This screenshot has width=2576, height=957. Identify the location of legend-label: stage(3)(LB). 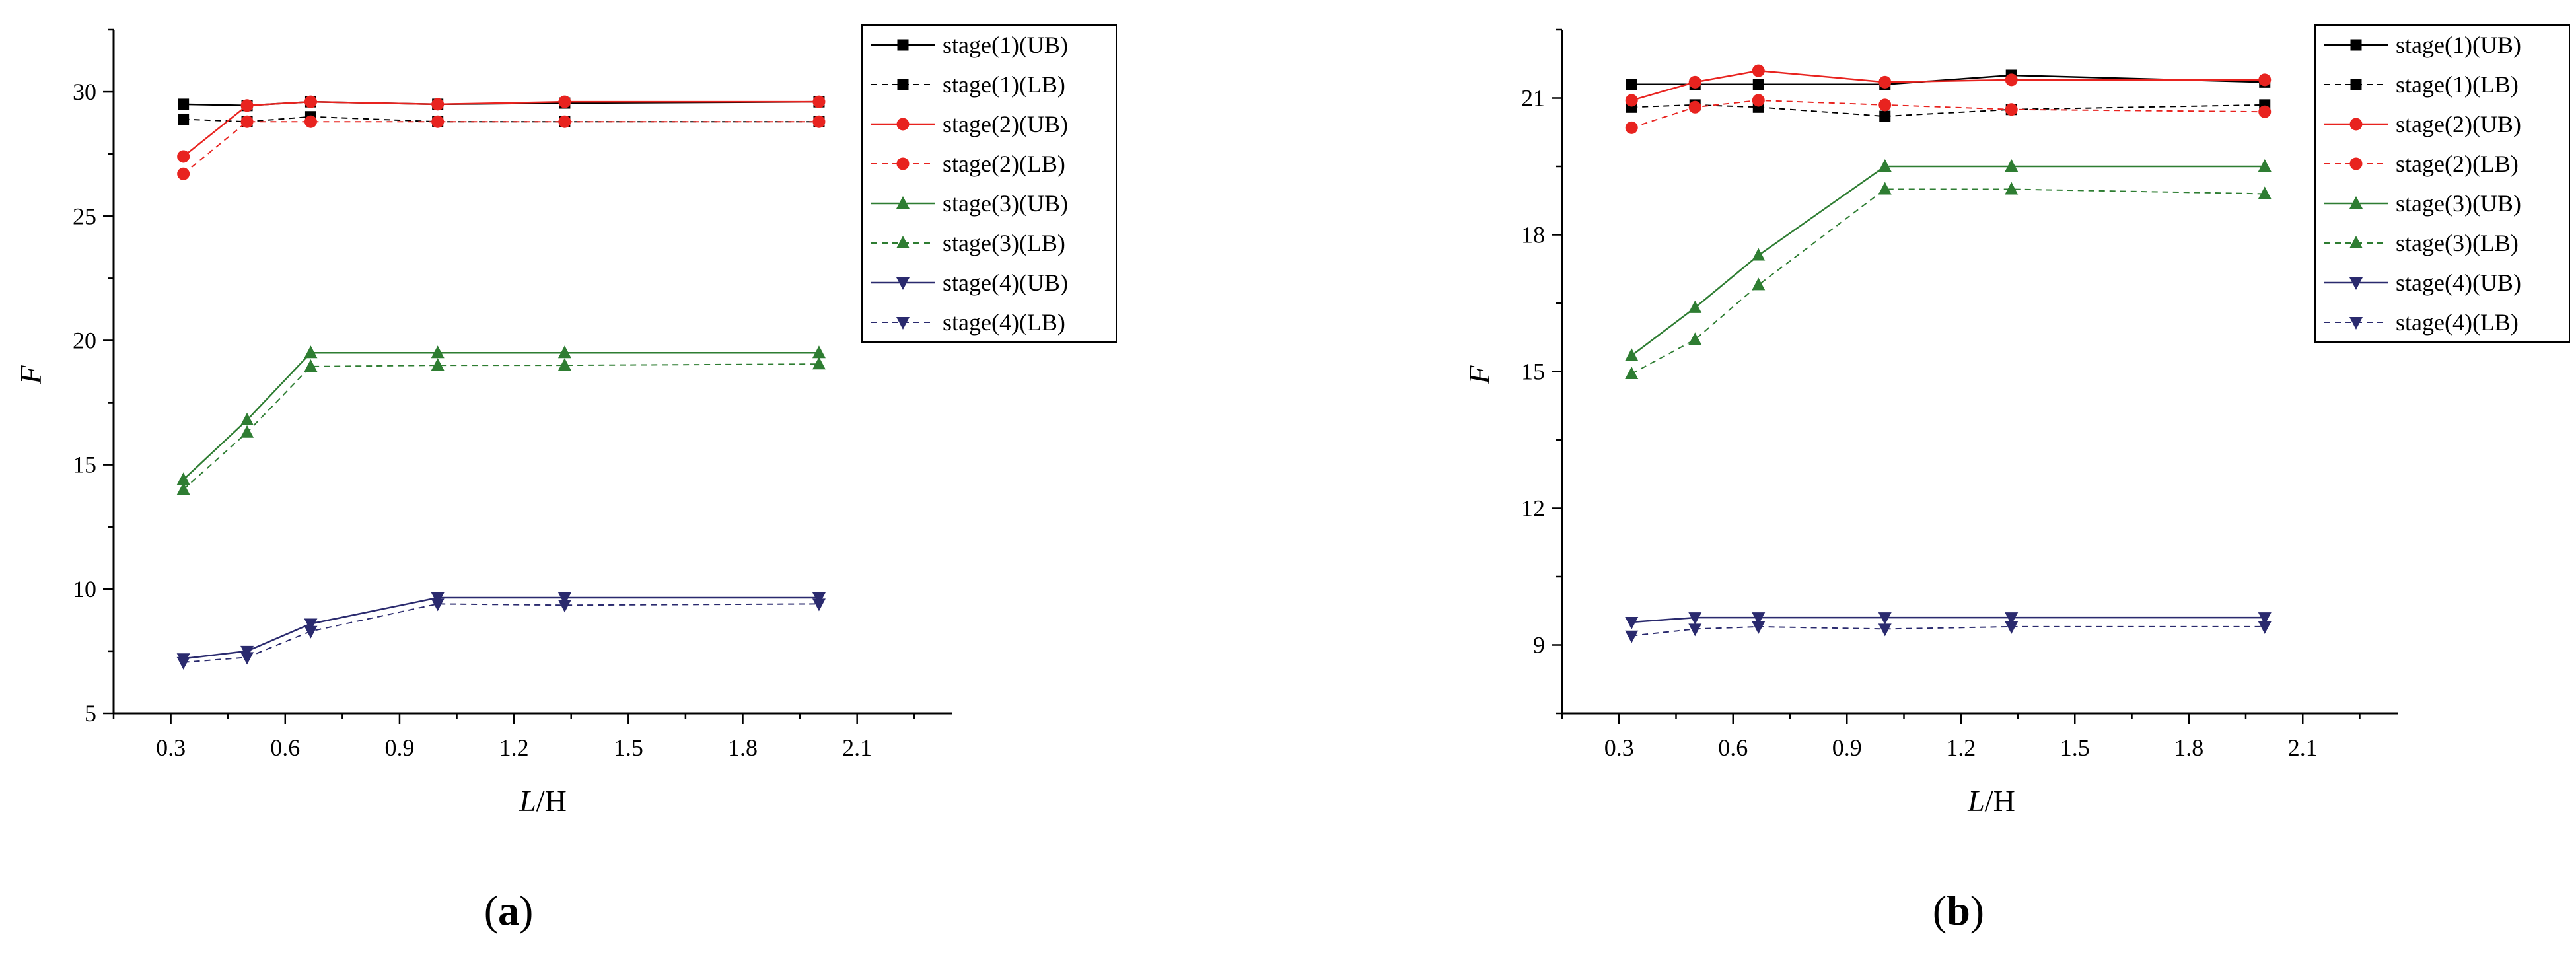
(1004, 243).